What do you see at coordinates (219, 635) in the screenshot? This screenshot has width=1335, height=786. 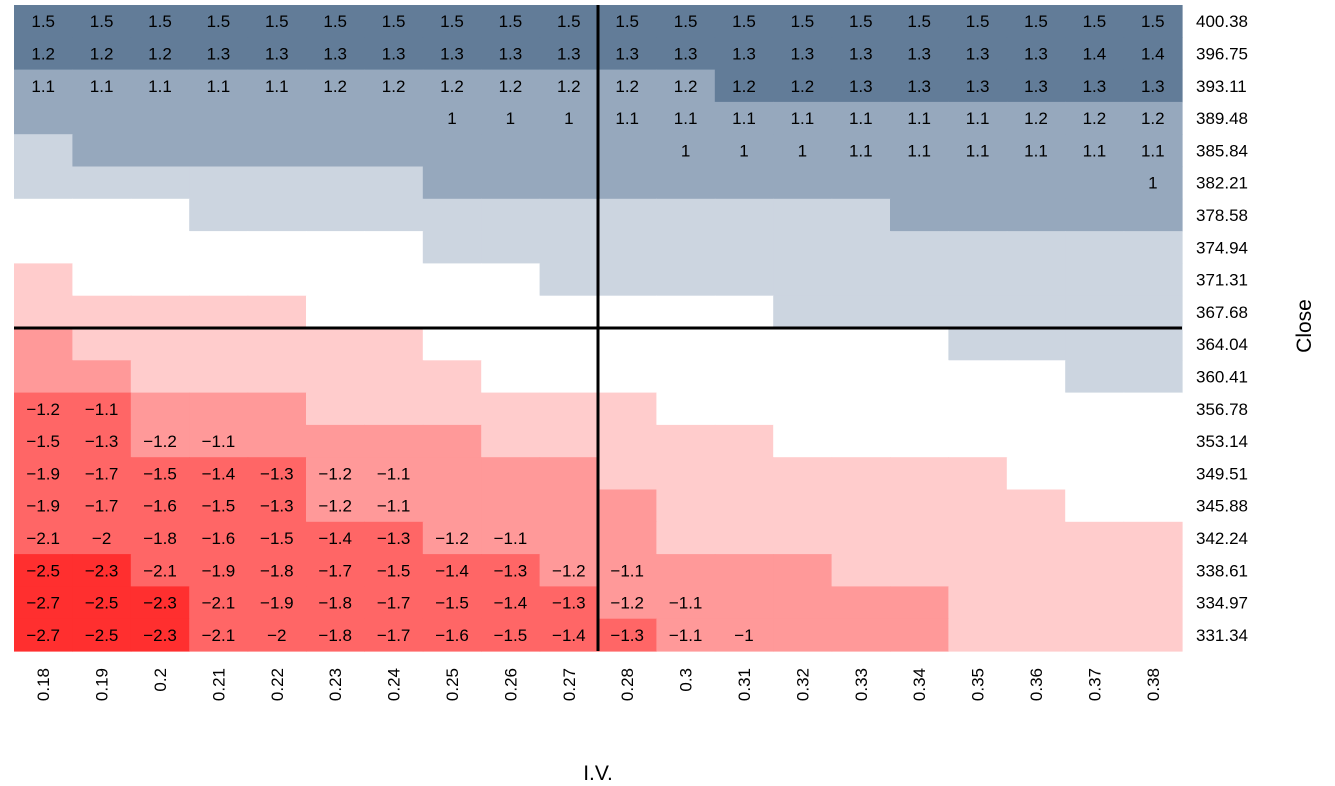 I see `cell-value-label: −2.1` at bounding box center [219, 635].